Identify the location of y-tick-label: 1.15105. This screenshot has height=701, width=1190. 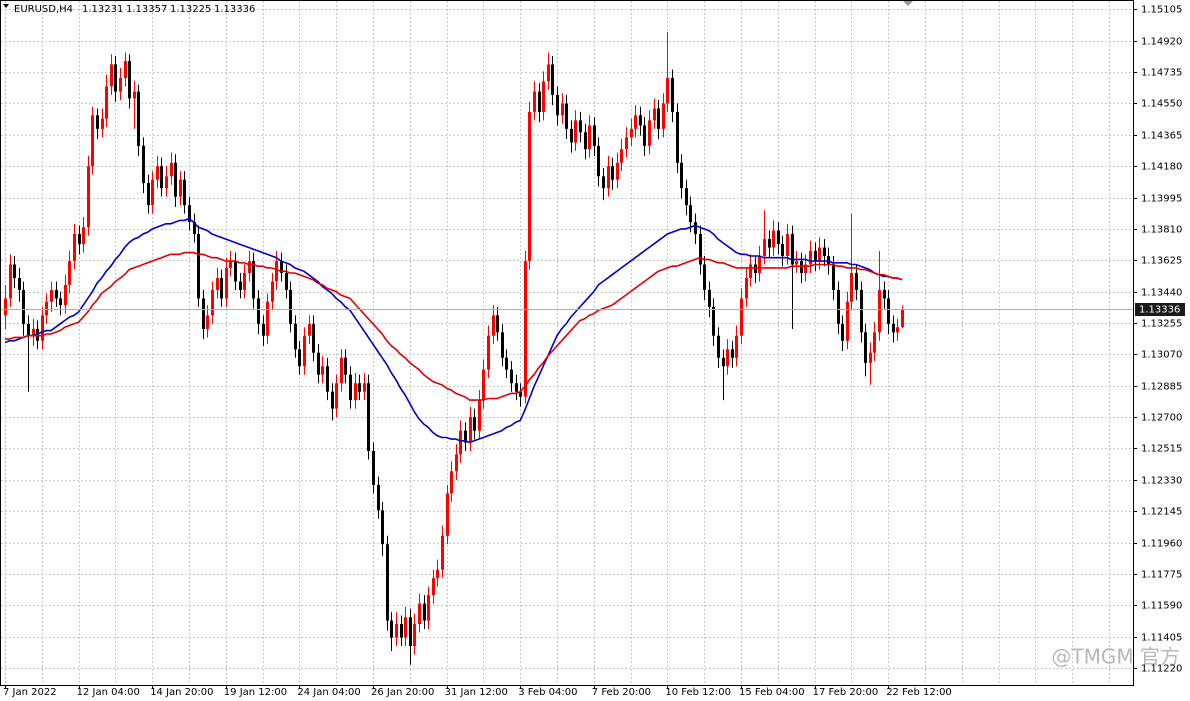
(1161, 10).